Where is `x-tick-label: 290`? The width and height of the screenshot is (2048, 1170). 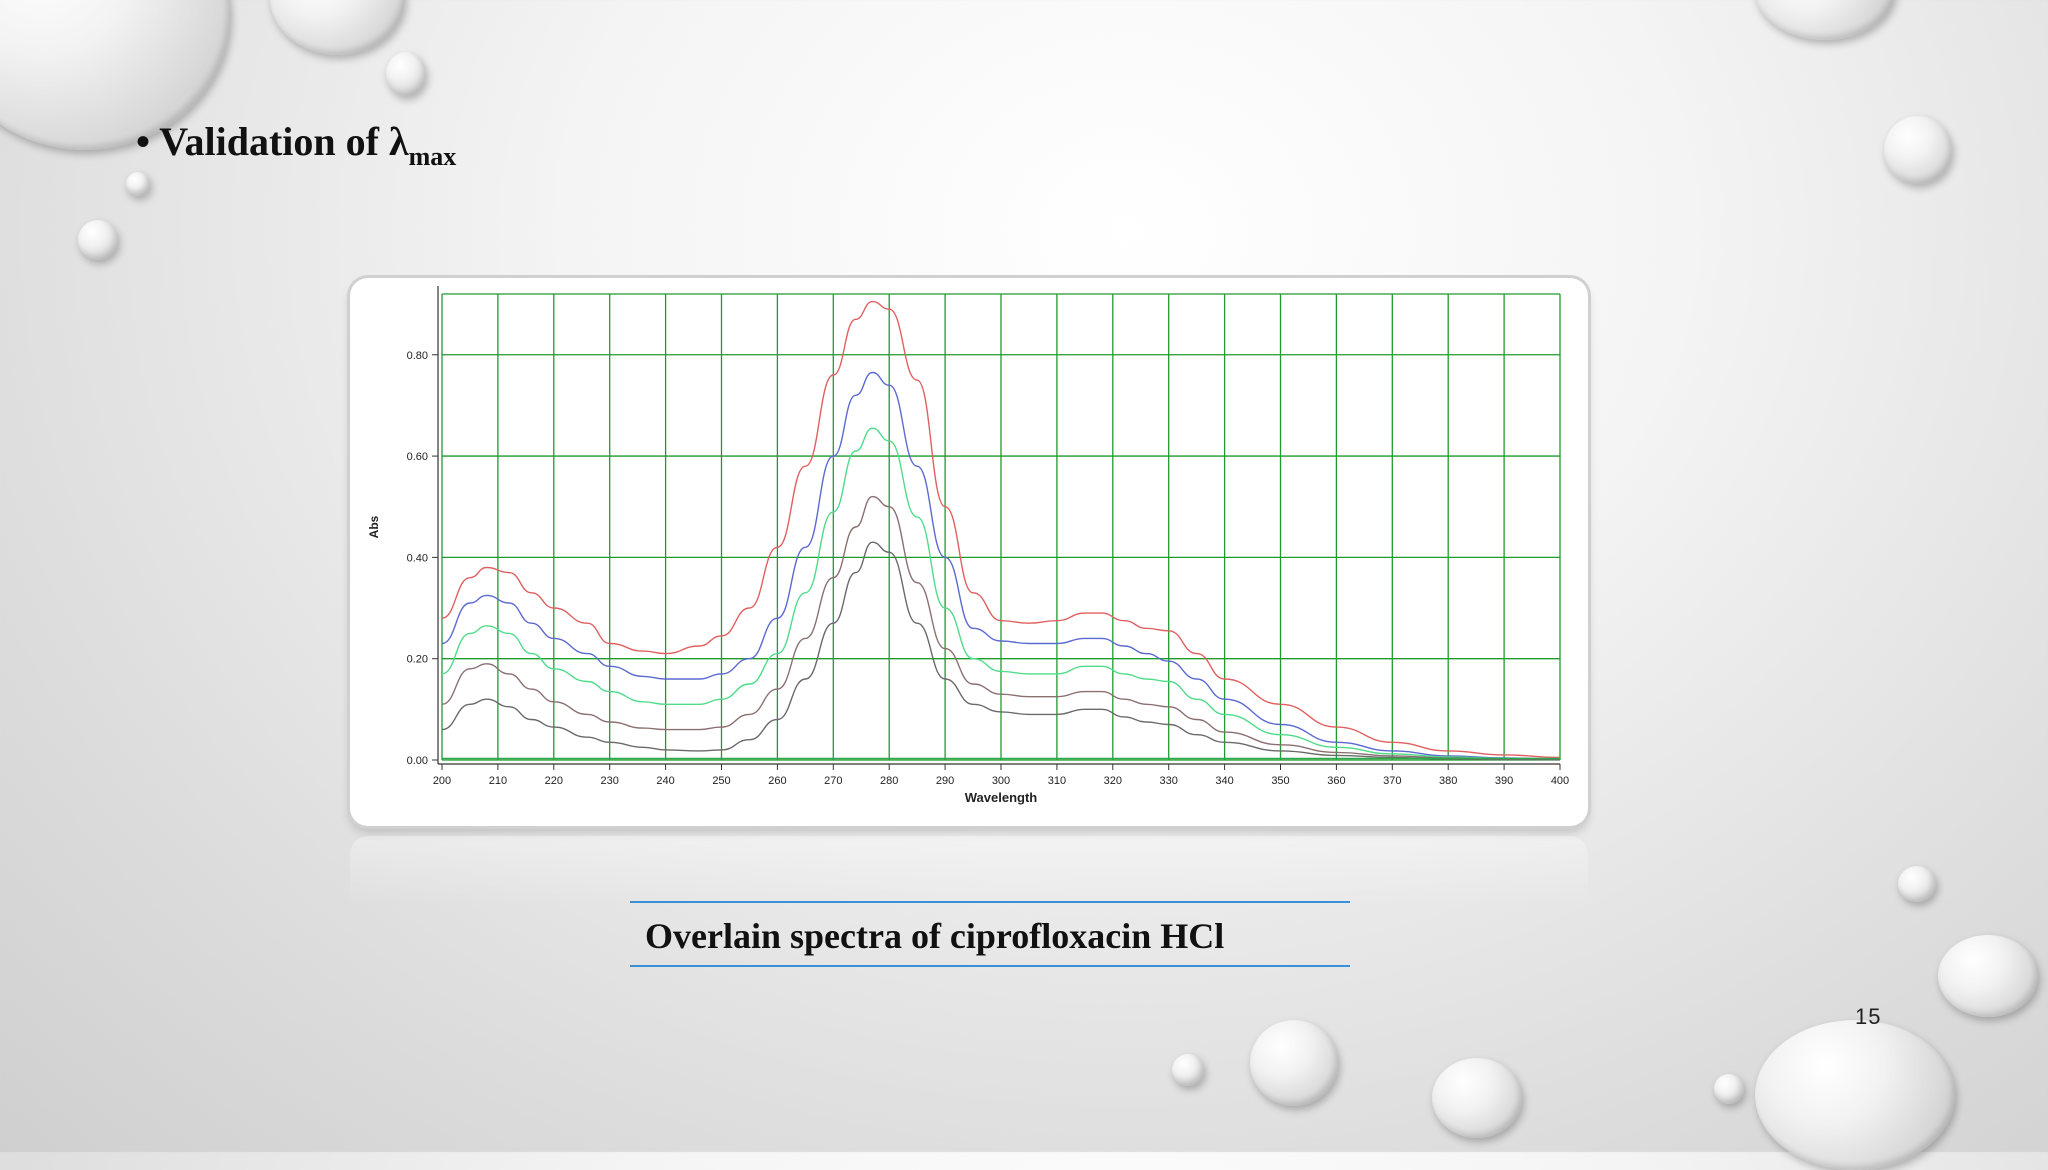 x-tick-label: 290 is located at coordinates (945, 781).